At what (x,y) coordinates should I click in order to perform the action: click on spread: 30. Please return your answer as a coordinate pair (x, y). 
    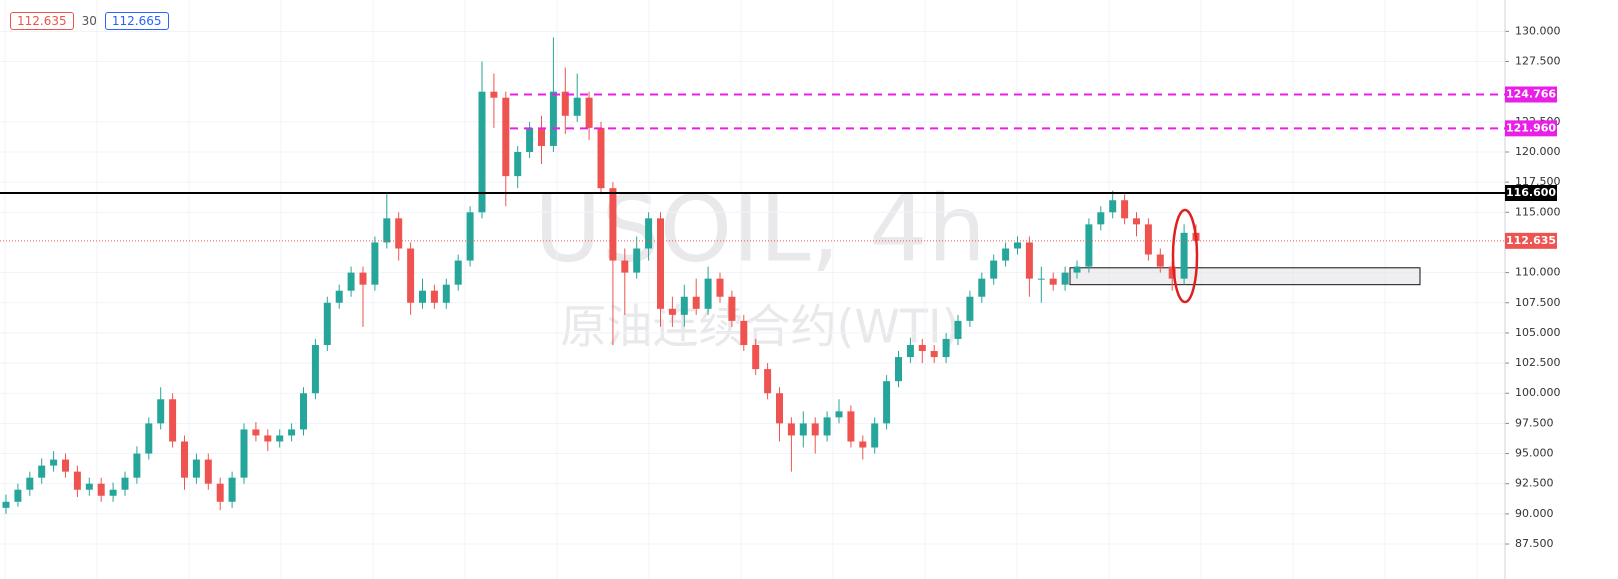
    Looking at the image, I should click on (89, 21).